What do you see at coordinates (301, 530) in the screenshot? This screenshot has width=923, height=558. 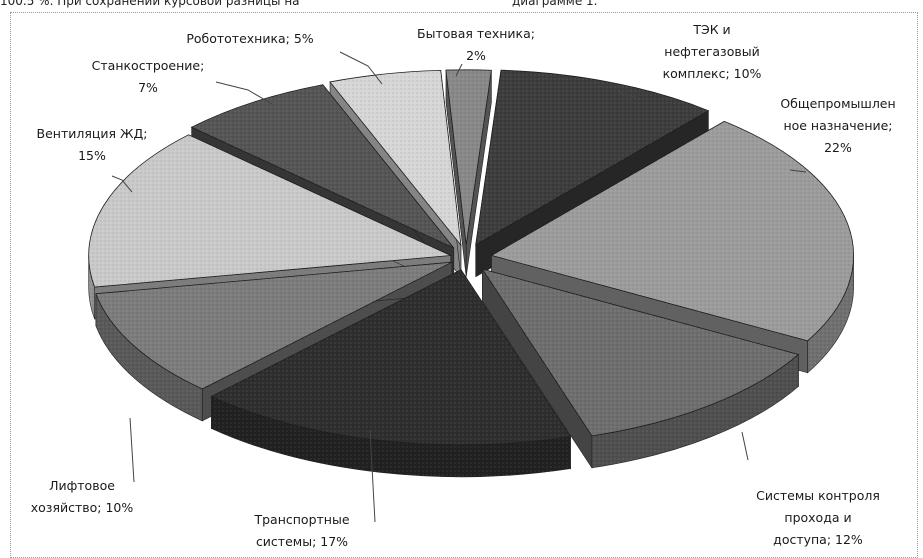 I see `slice-label: Транспортные системы; 17%` at bounding box center [301, 530].